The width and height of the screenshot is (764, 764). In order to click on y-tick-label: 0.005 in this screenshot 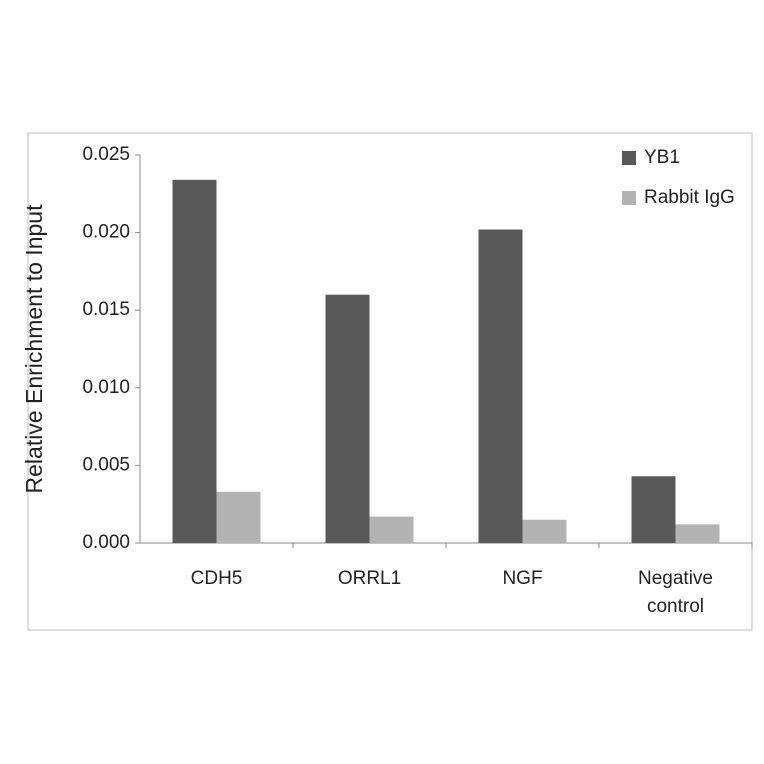, I will do `click(106, 464)`.